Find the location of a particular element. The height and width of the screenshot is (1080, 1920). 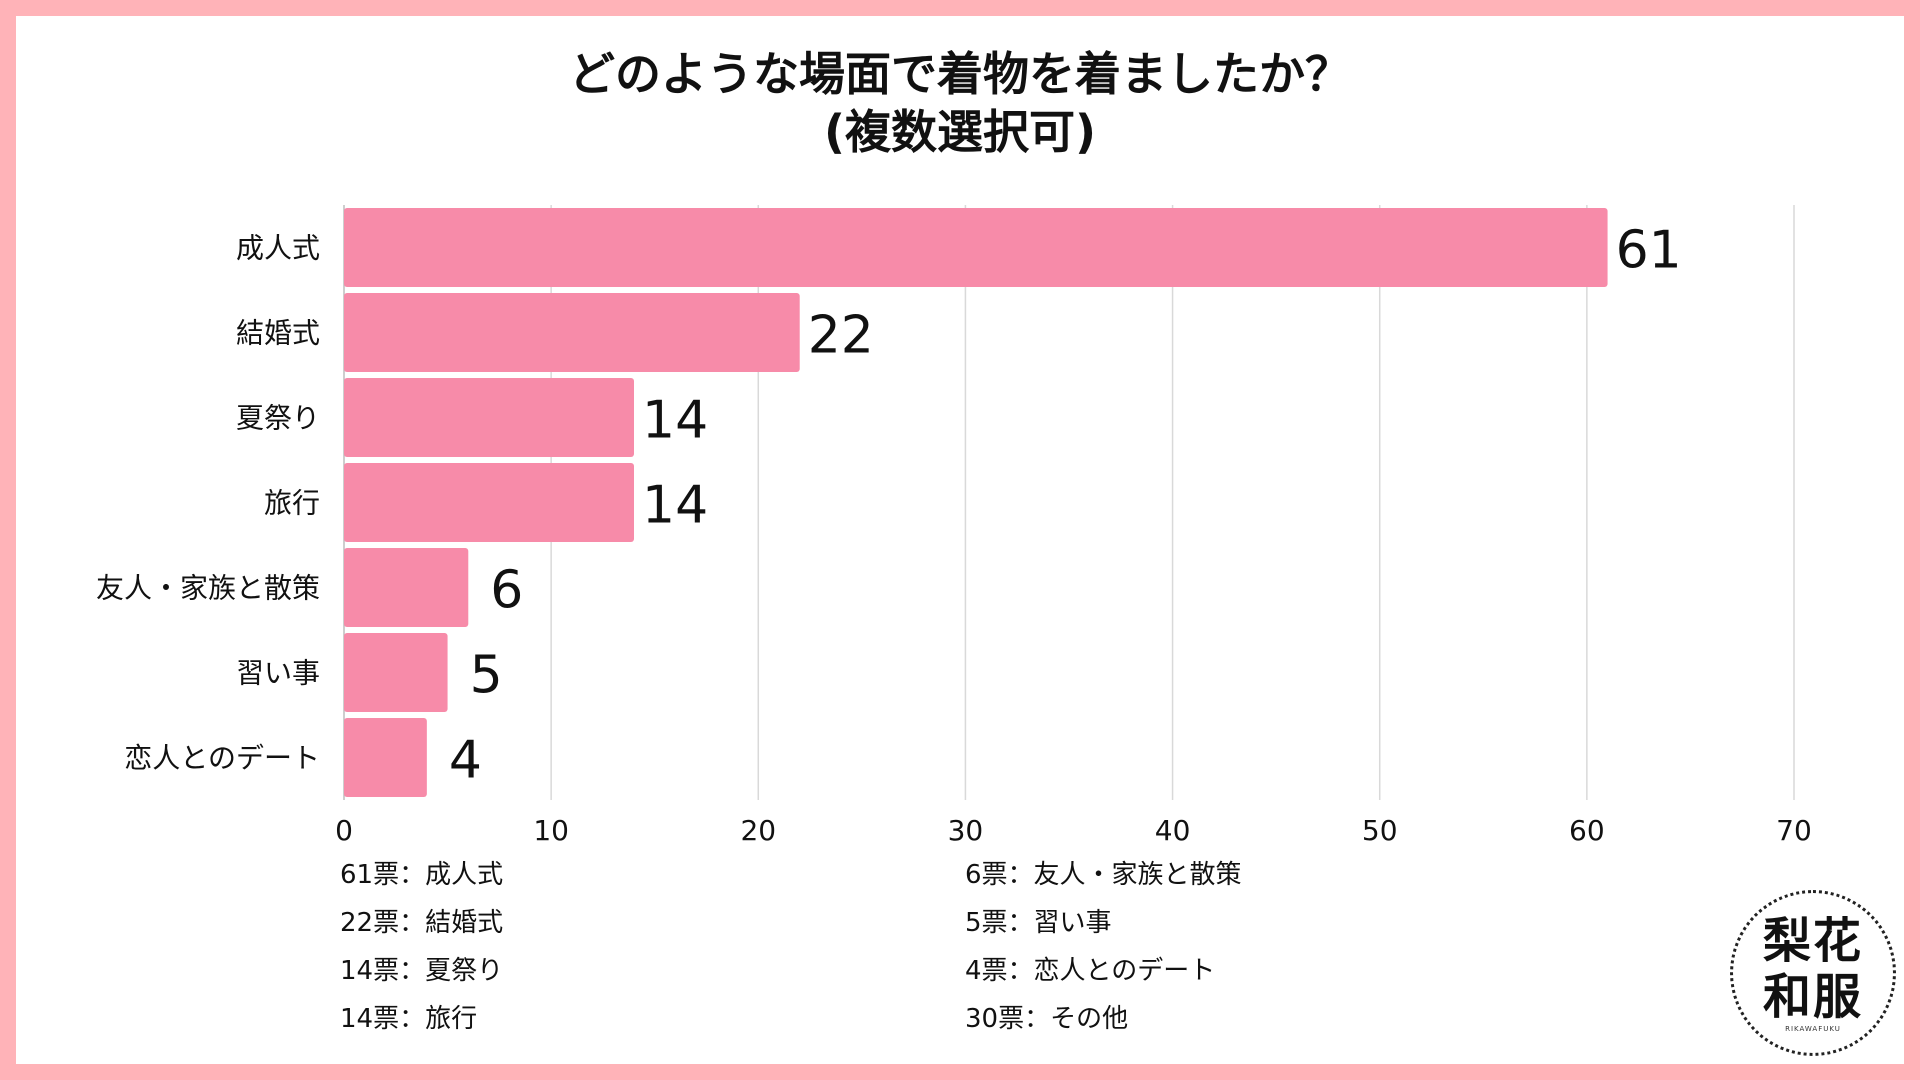

x-tick-label-70: 70 is located at coordinates (1794, 830).